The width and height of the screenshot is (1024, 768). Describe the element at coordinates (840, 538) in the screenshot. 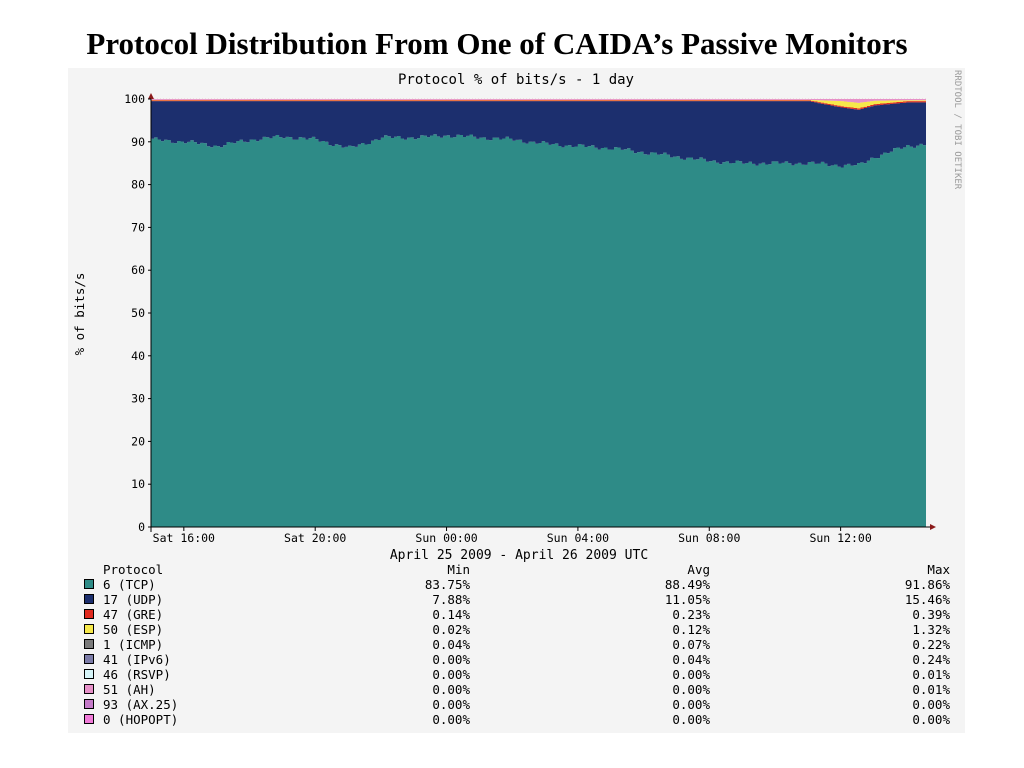

I see `x-tick-label: Sun 12:00` at that location.